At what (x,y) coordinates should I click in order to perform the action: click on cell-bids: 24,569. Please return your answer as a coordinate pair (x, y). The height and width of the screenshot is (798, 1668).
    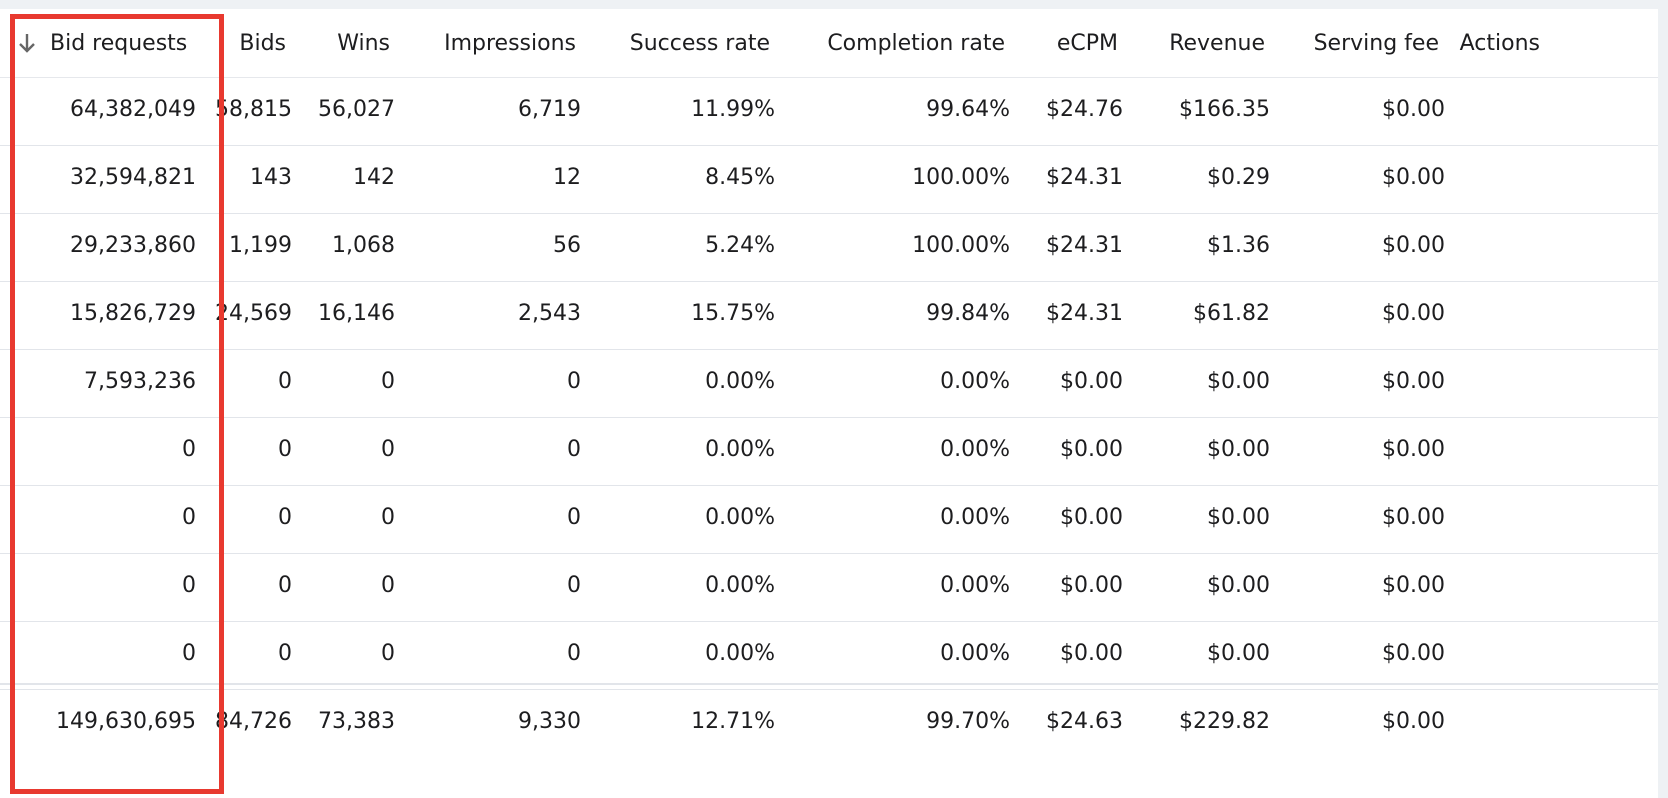
    Looking at the image, I should click on (253, 313).